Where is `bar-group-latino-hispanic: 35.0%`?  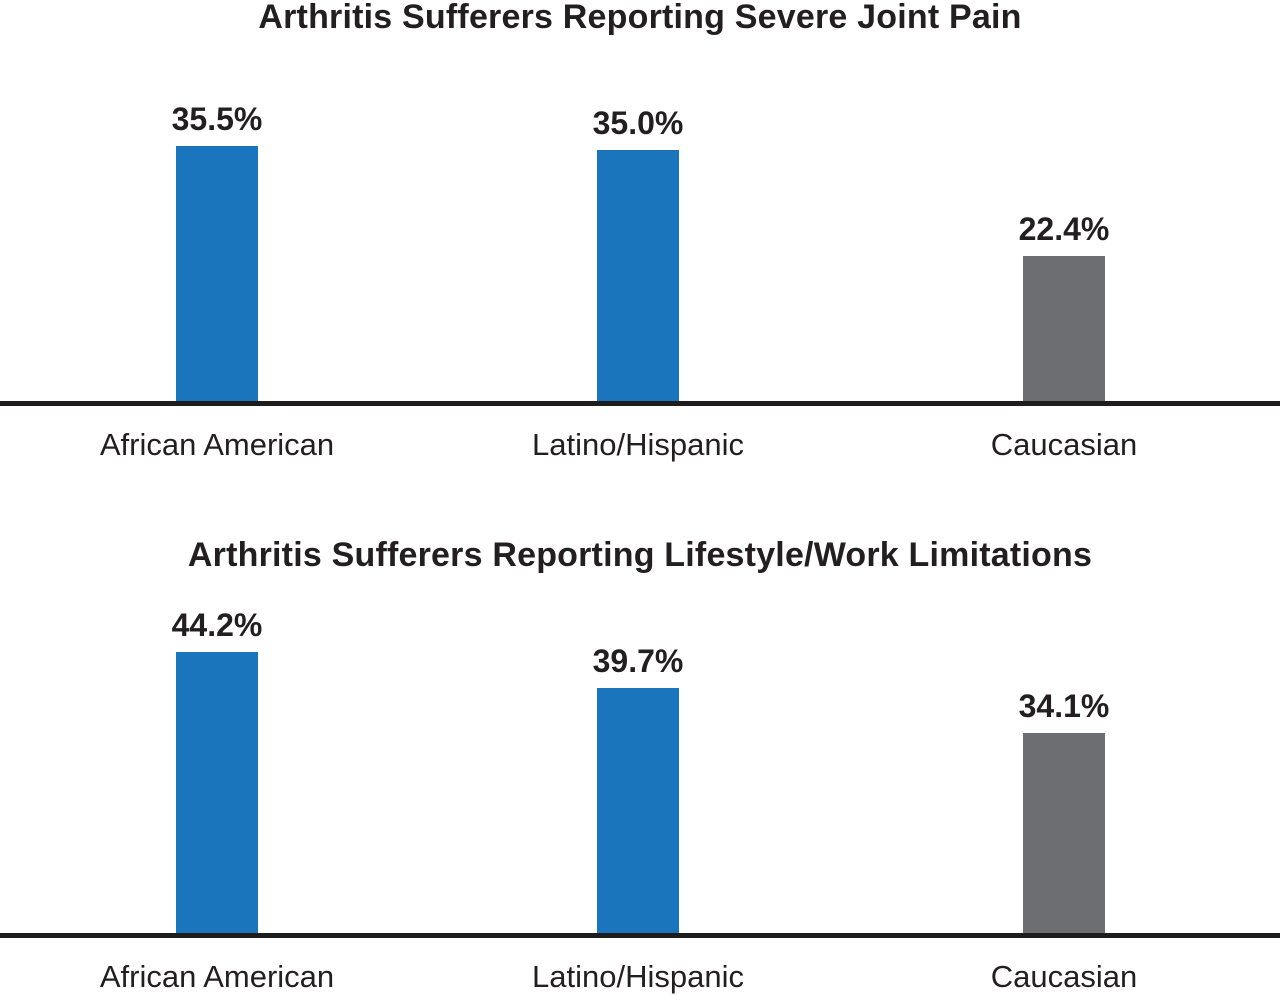
bar-group-latino-hispanic: 35.0% is located at coordinates (638, 200).